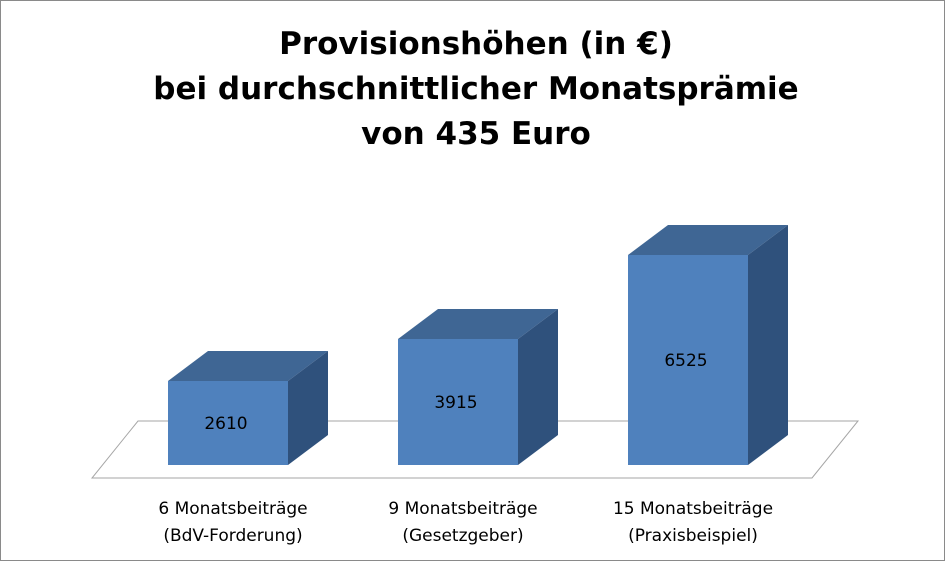 The height and width of the screenshot is (568, 952). I want to click on chart-title-line-1: Provisionshöhen (in €), so click(476, 44).